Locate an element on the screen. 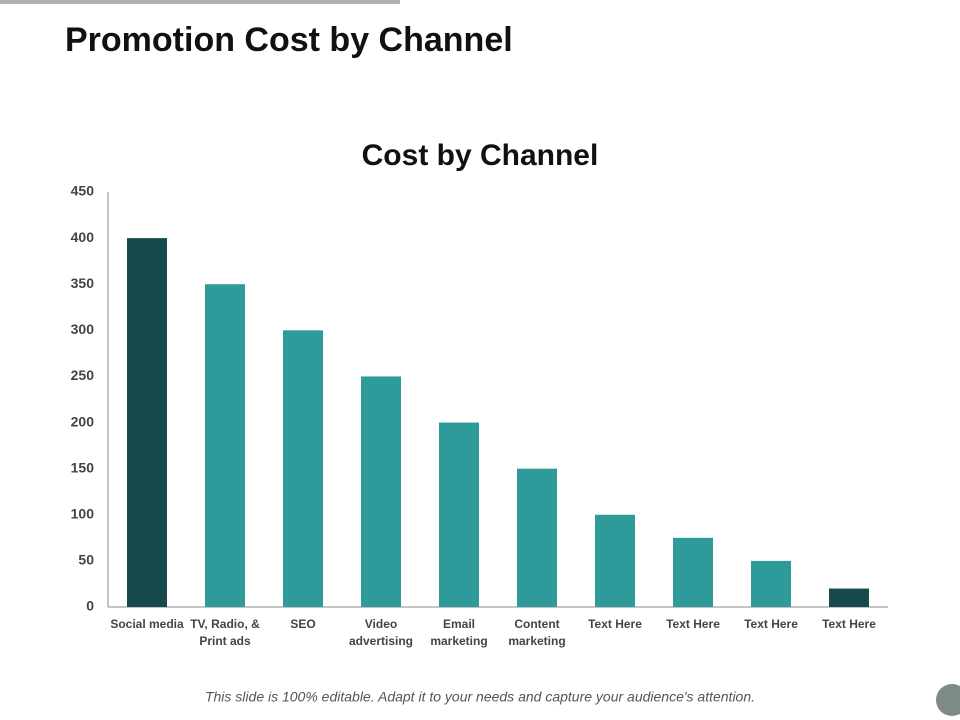  x-tick-label: Video advertising is located at coordinates (381, 632).